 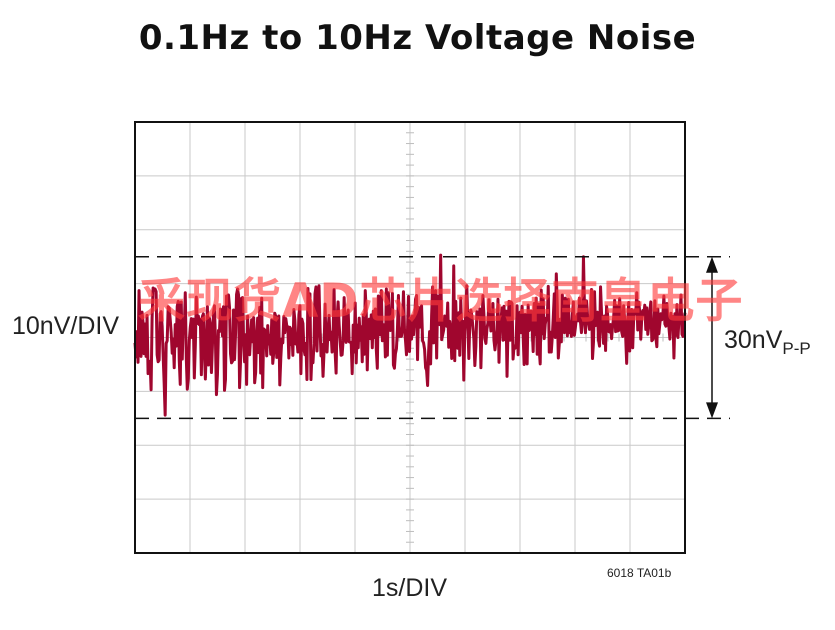 What do you see at coordinates (753, 340) in the screenshot?
I see `pp-value: 30nV` at bounding box center [753, 340].